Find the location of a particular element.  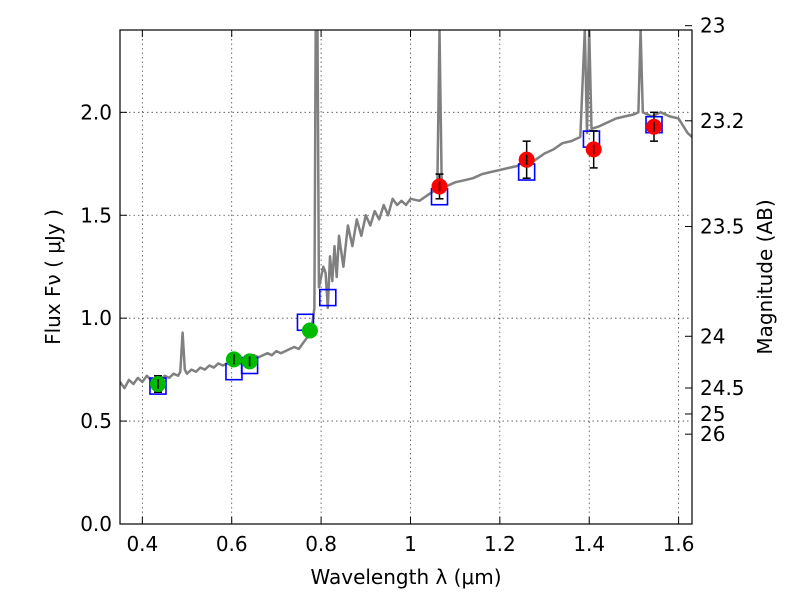

y2-tick-label: 26 is located at coordinates (712, 434).